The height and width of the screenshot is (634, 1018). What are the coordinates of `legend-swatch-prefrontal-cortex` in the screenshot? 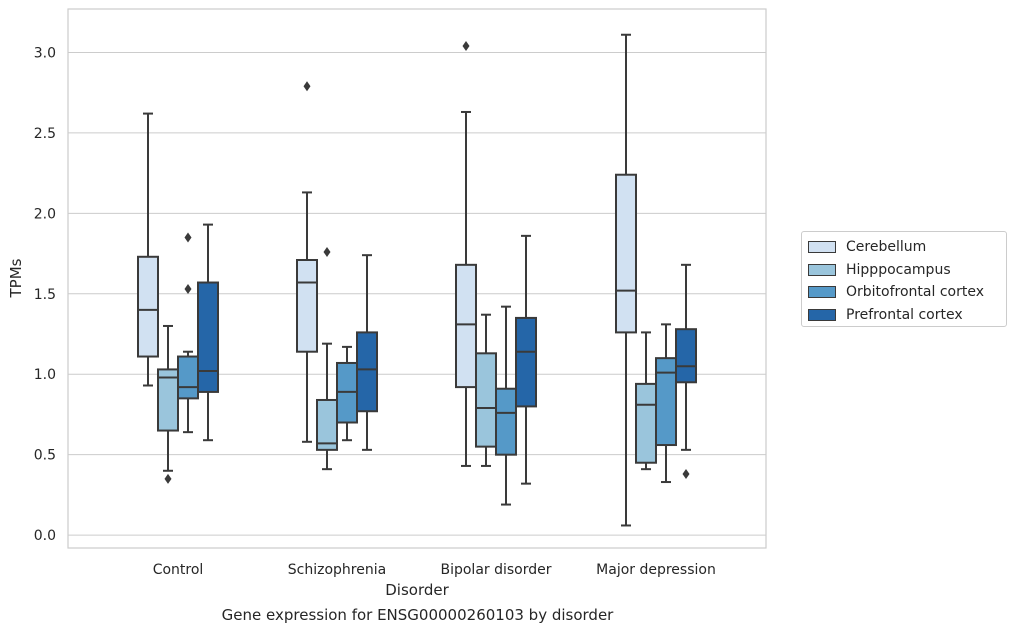 It's located at (822, 314).